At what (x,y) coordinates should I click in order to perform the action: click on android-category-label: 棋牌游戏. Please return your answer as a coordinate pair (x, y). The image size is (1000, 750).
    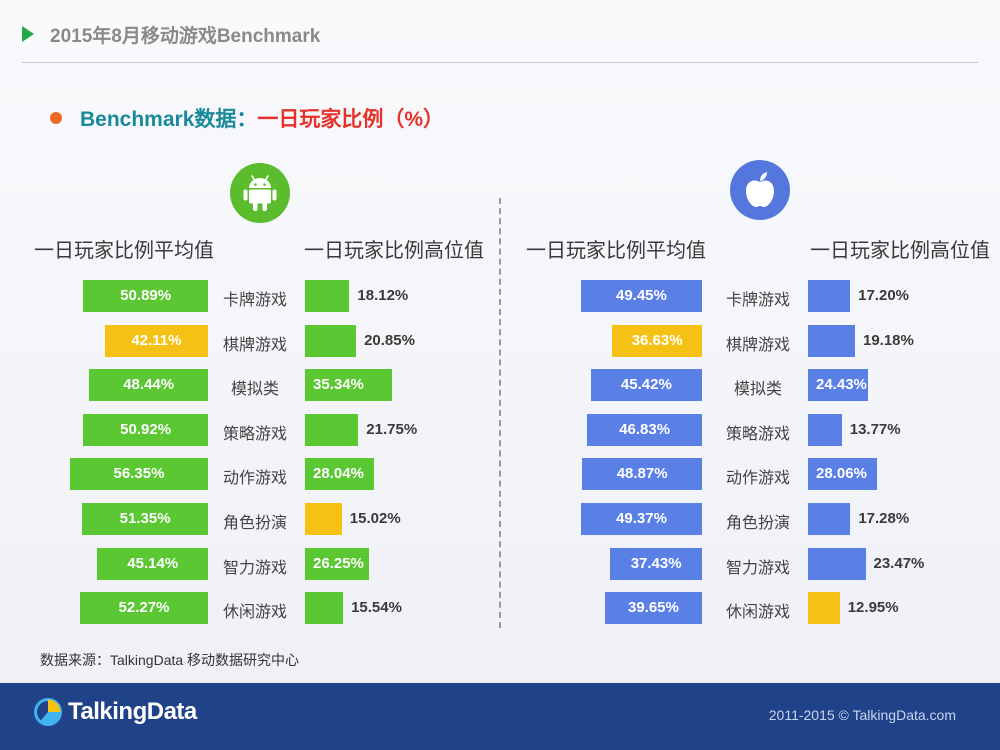
    Looking at the image, I should click on (255, 345).